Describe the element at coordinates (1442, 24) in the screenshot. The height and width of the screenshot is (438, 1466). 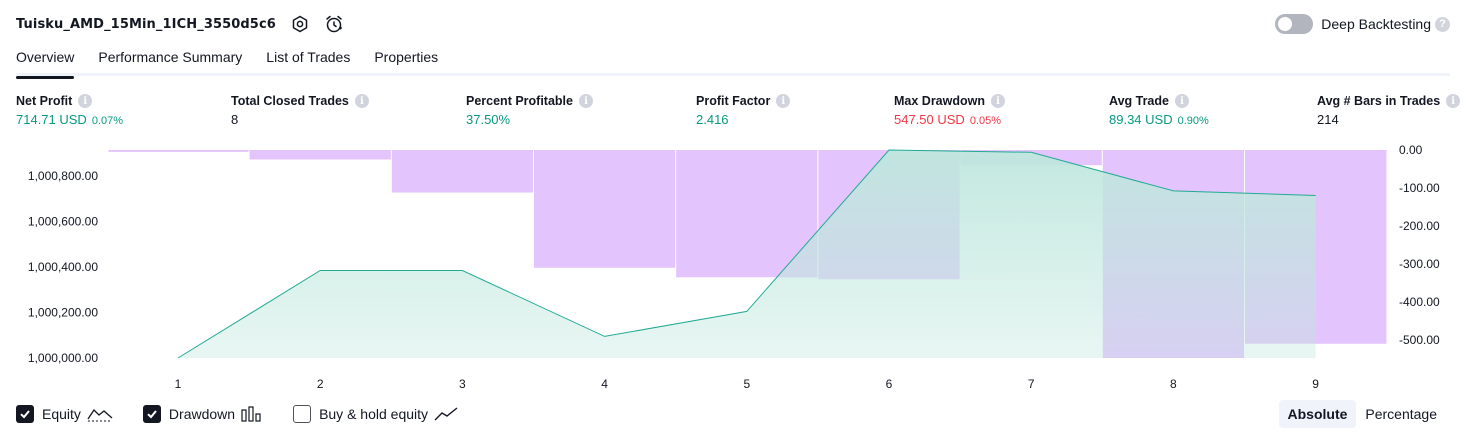
I see `help-icon: ?` at that location.